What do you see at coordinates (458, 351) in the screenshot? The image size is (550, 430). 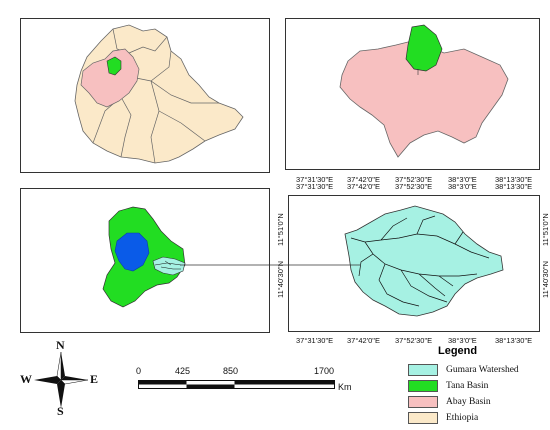 I see `legend-title: Legend` at bounding box center [458, 351].